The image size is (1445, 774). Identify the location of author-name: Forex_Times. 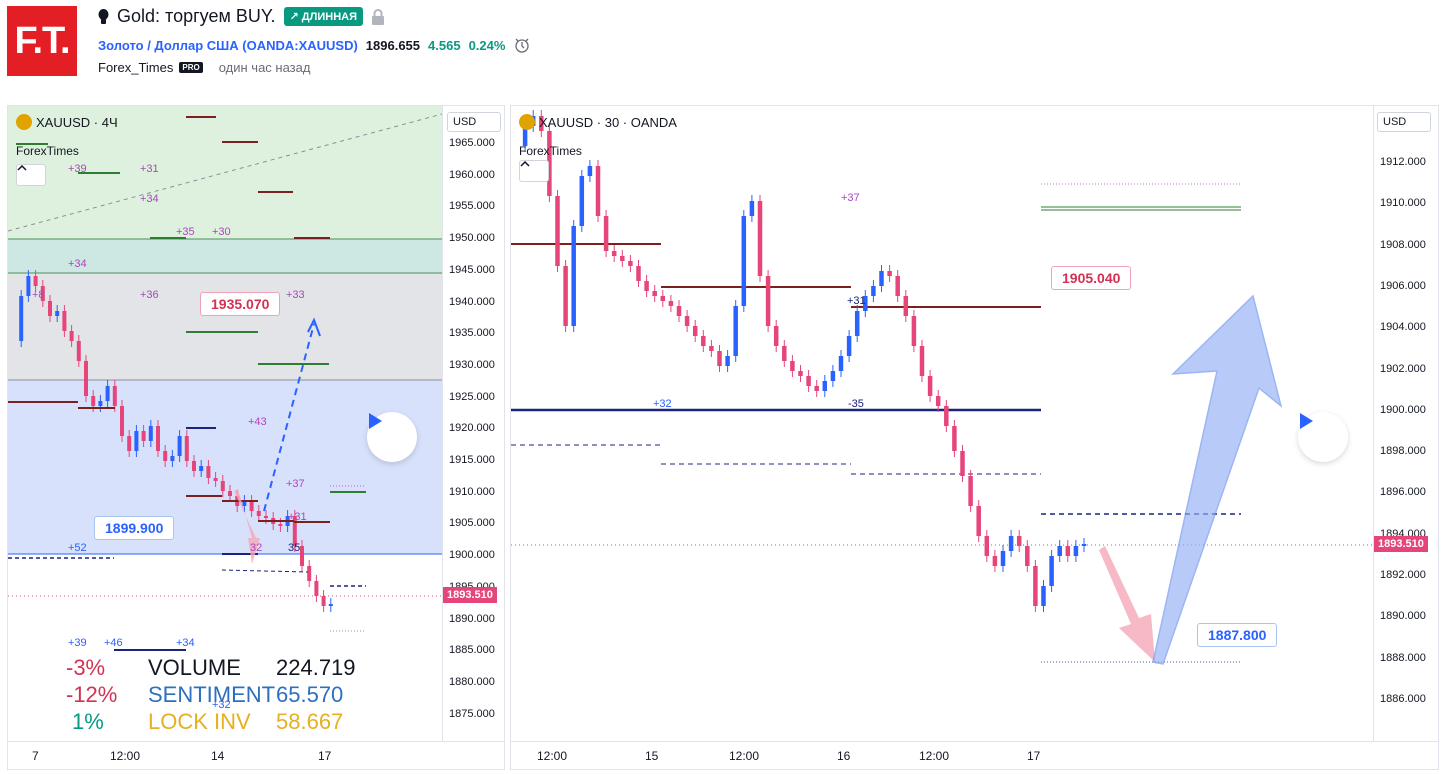
(136, 67).